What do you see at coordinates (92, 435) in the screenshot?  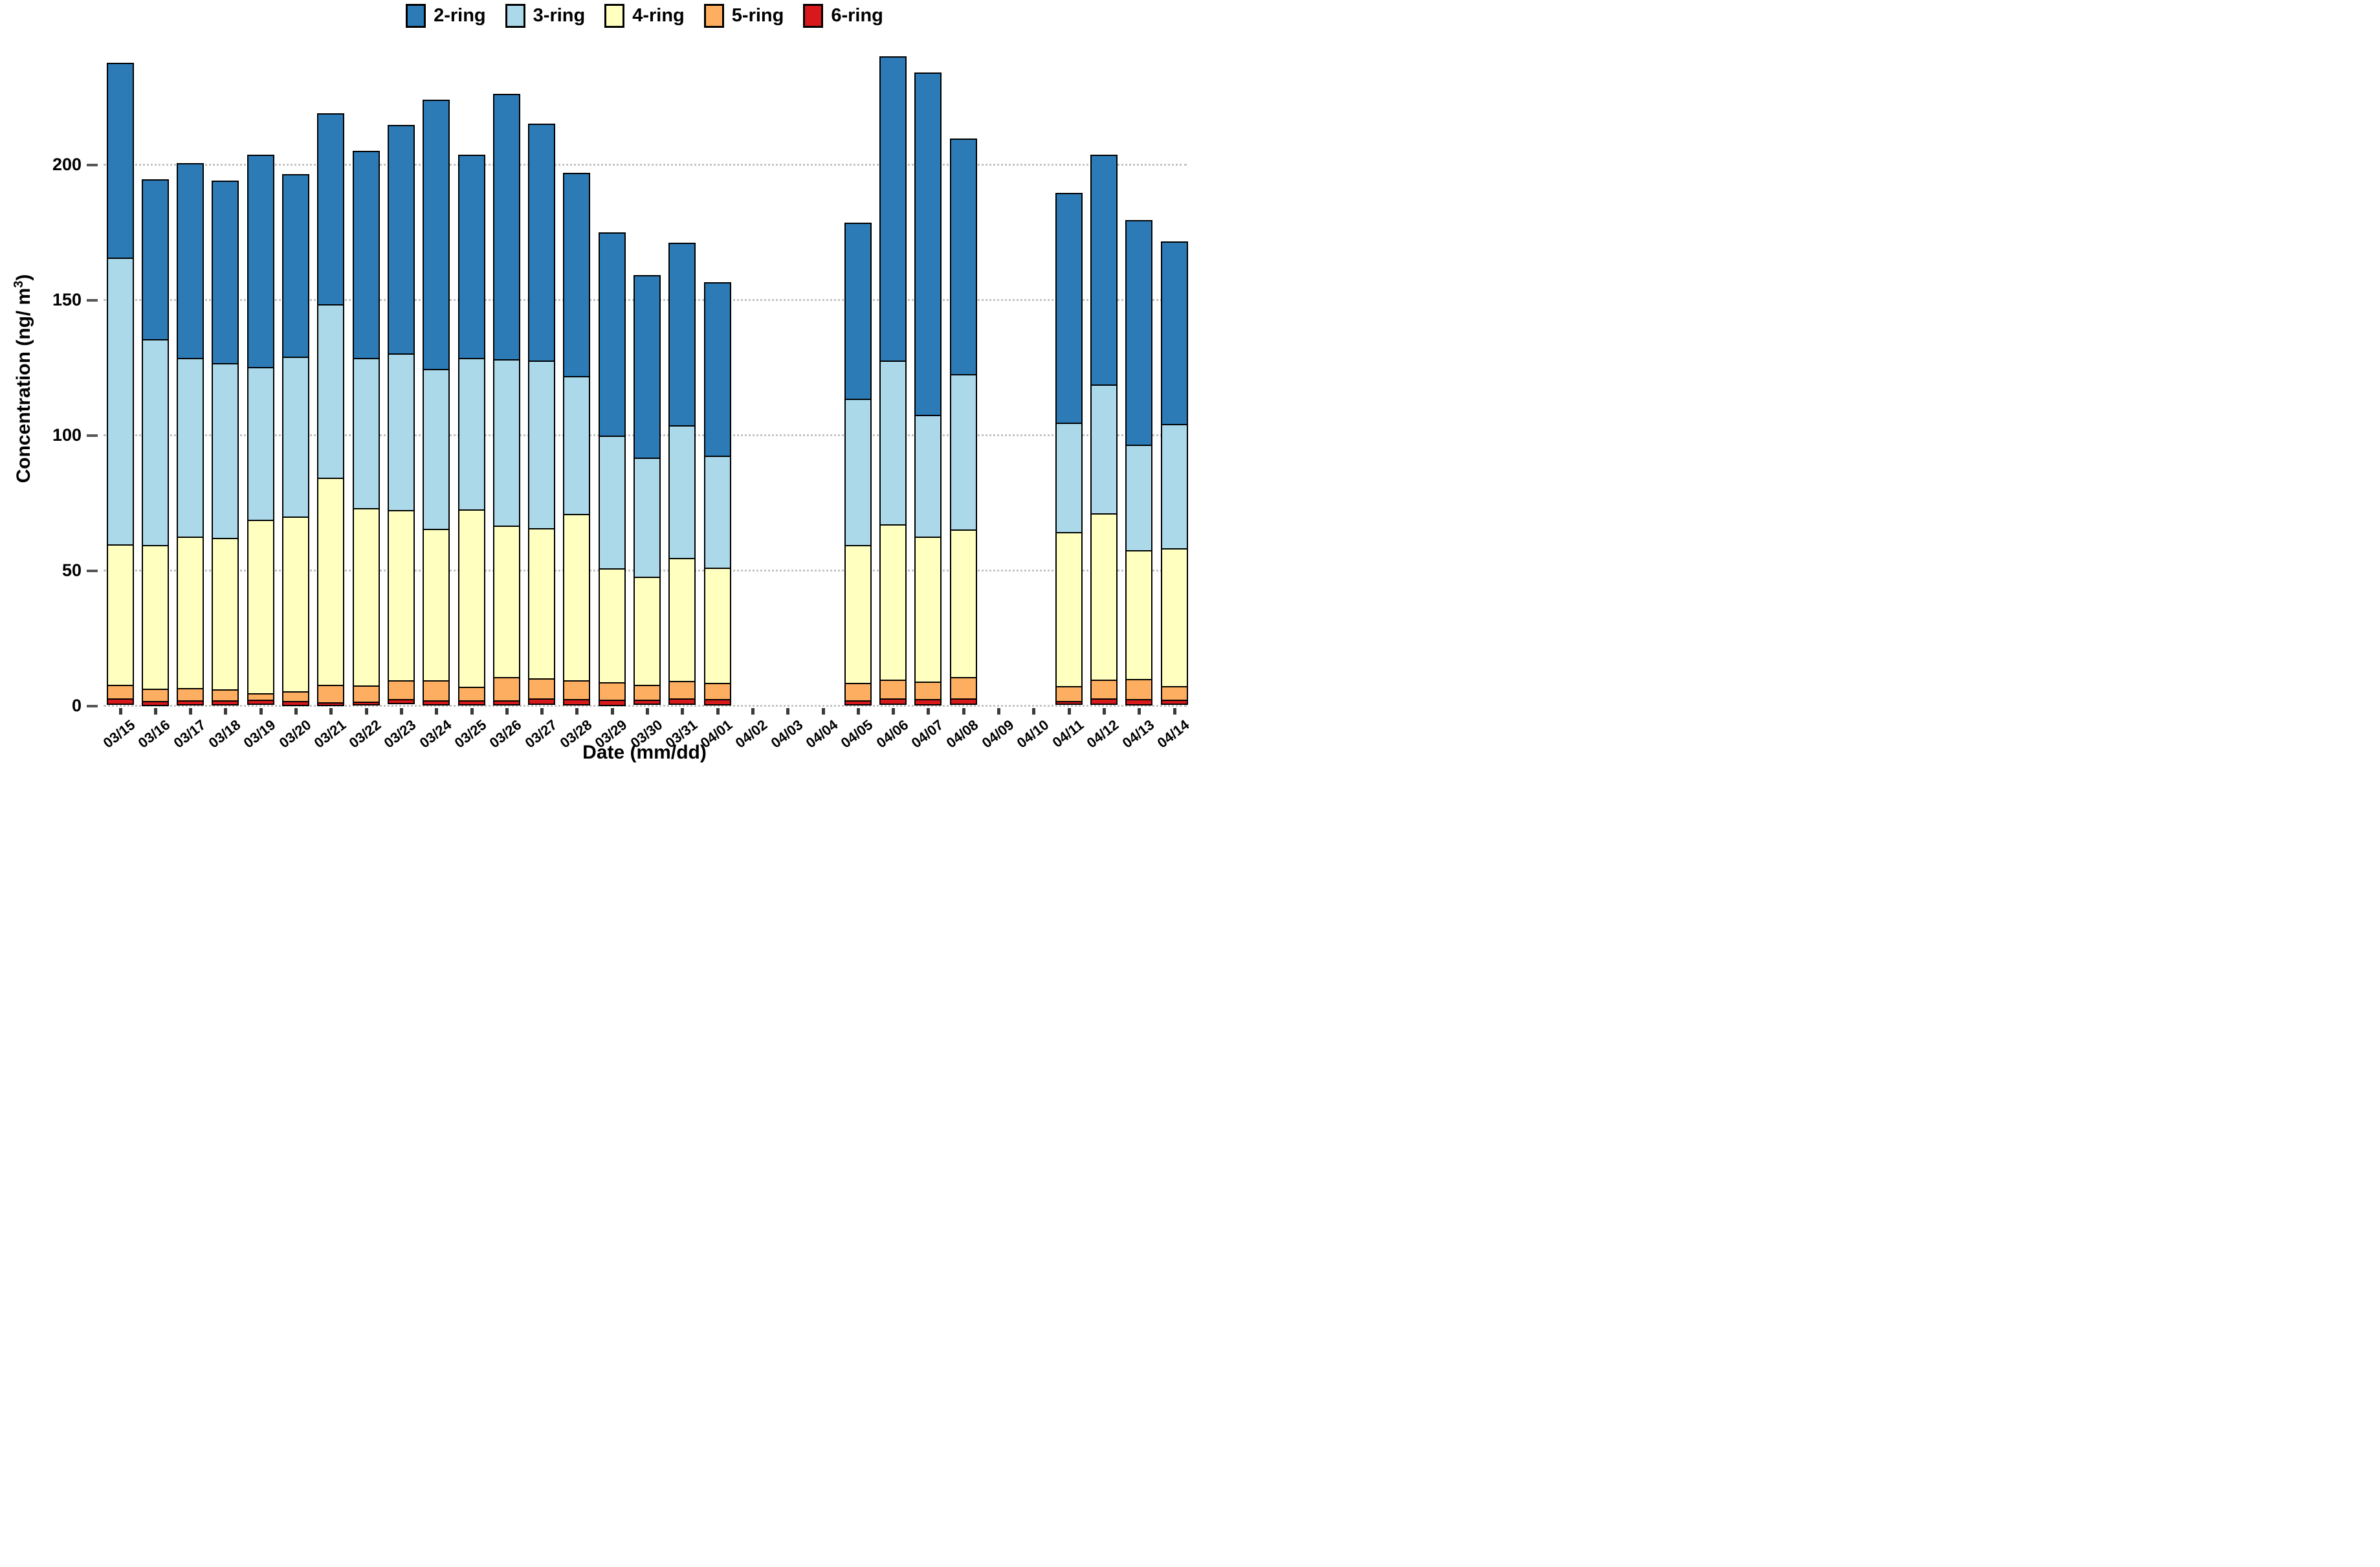 I see `y-tick-mark` at bounding box center [92, 435].